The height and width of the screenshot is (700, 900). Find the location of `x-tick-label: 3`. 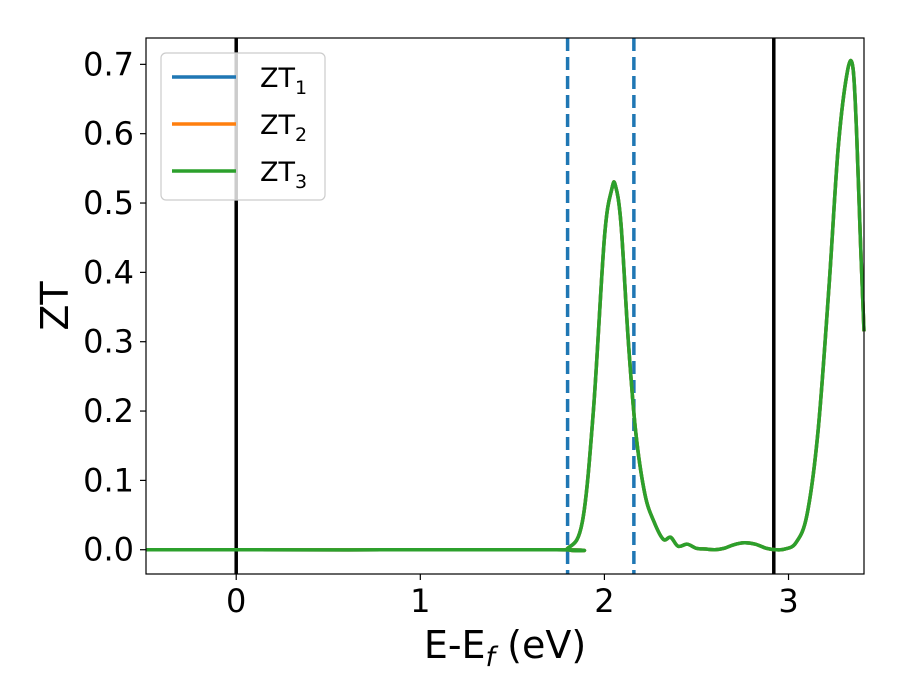

x-tick-label: 3 is located at coordinates (788, 601).